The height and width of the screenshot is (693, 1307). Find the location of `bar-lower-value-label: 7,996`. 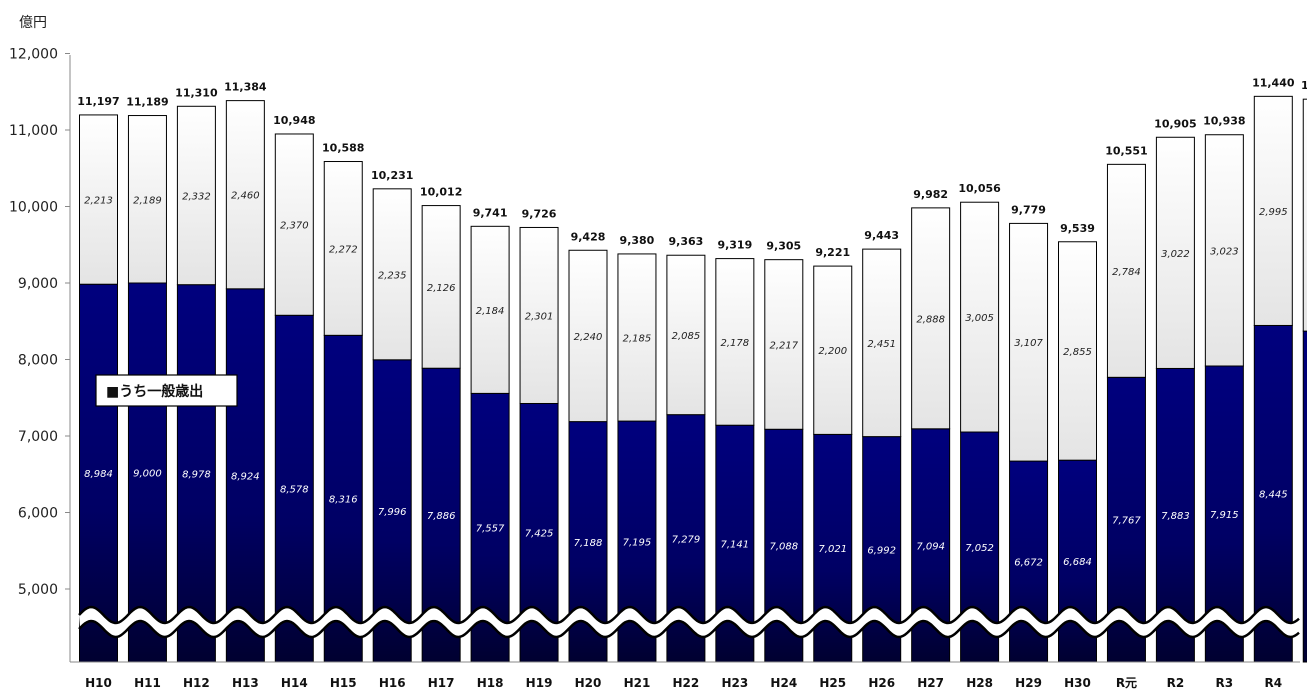

bar-lower-value-label: 7,996 is located at coordinates (392, 512).